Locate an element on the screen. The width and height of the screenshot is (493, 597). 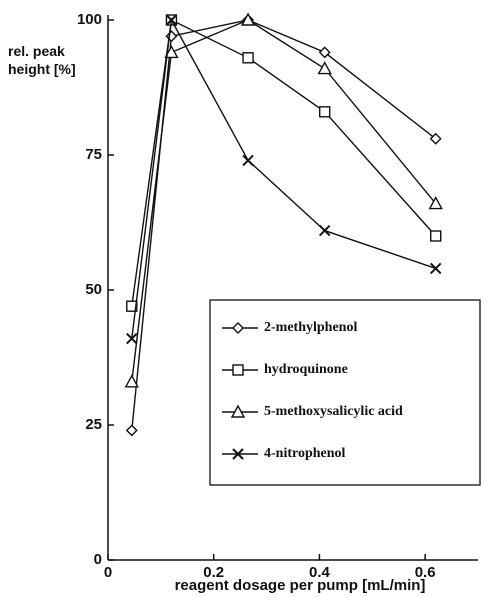
x-axis-label: reagent dosage per pump [mL/min] is located at coordinates (300, 585).